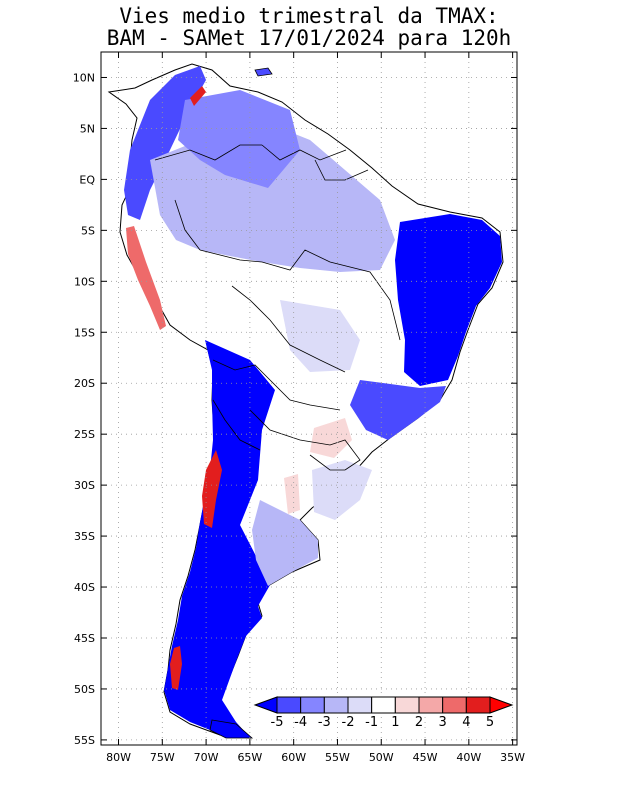  What do you see at coordinates (84, 689) in the screenshot?
I see `lat-tick-label: 50S` at bounding box center [84, 689].